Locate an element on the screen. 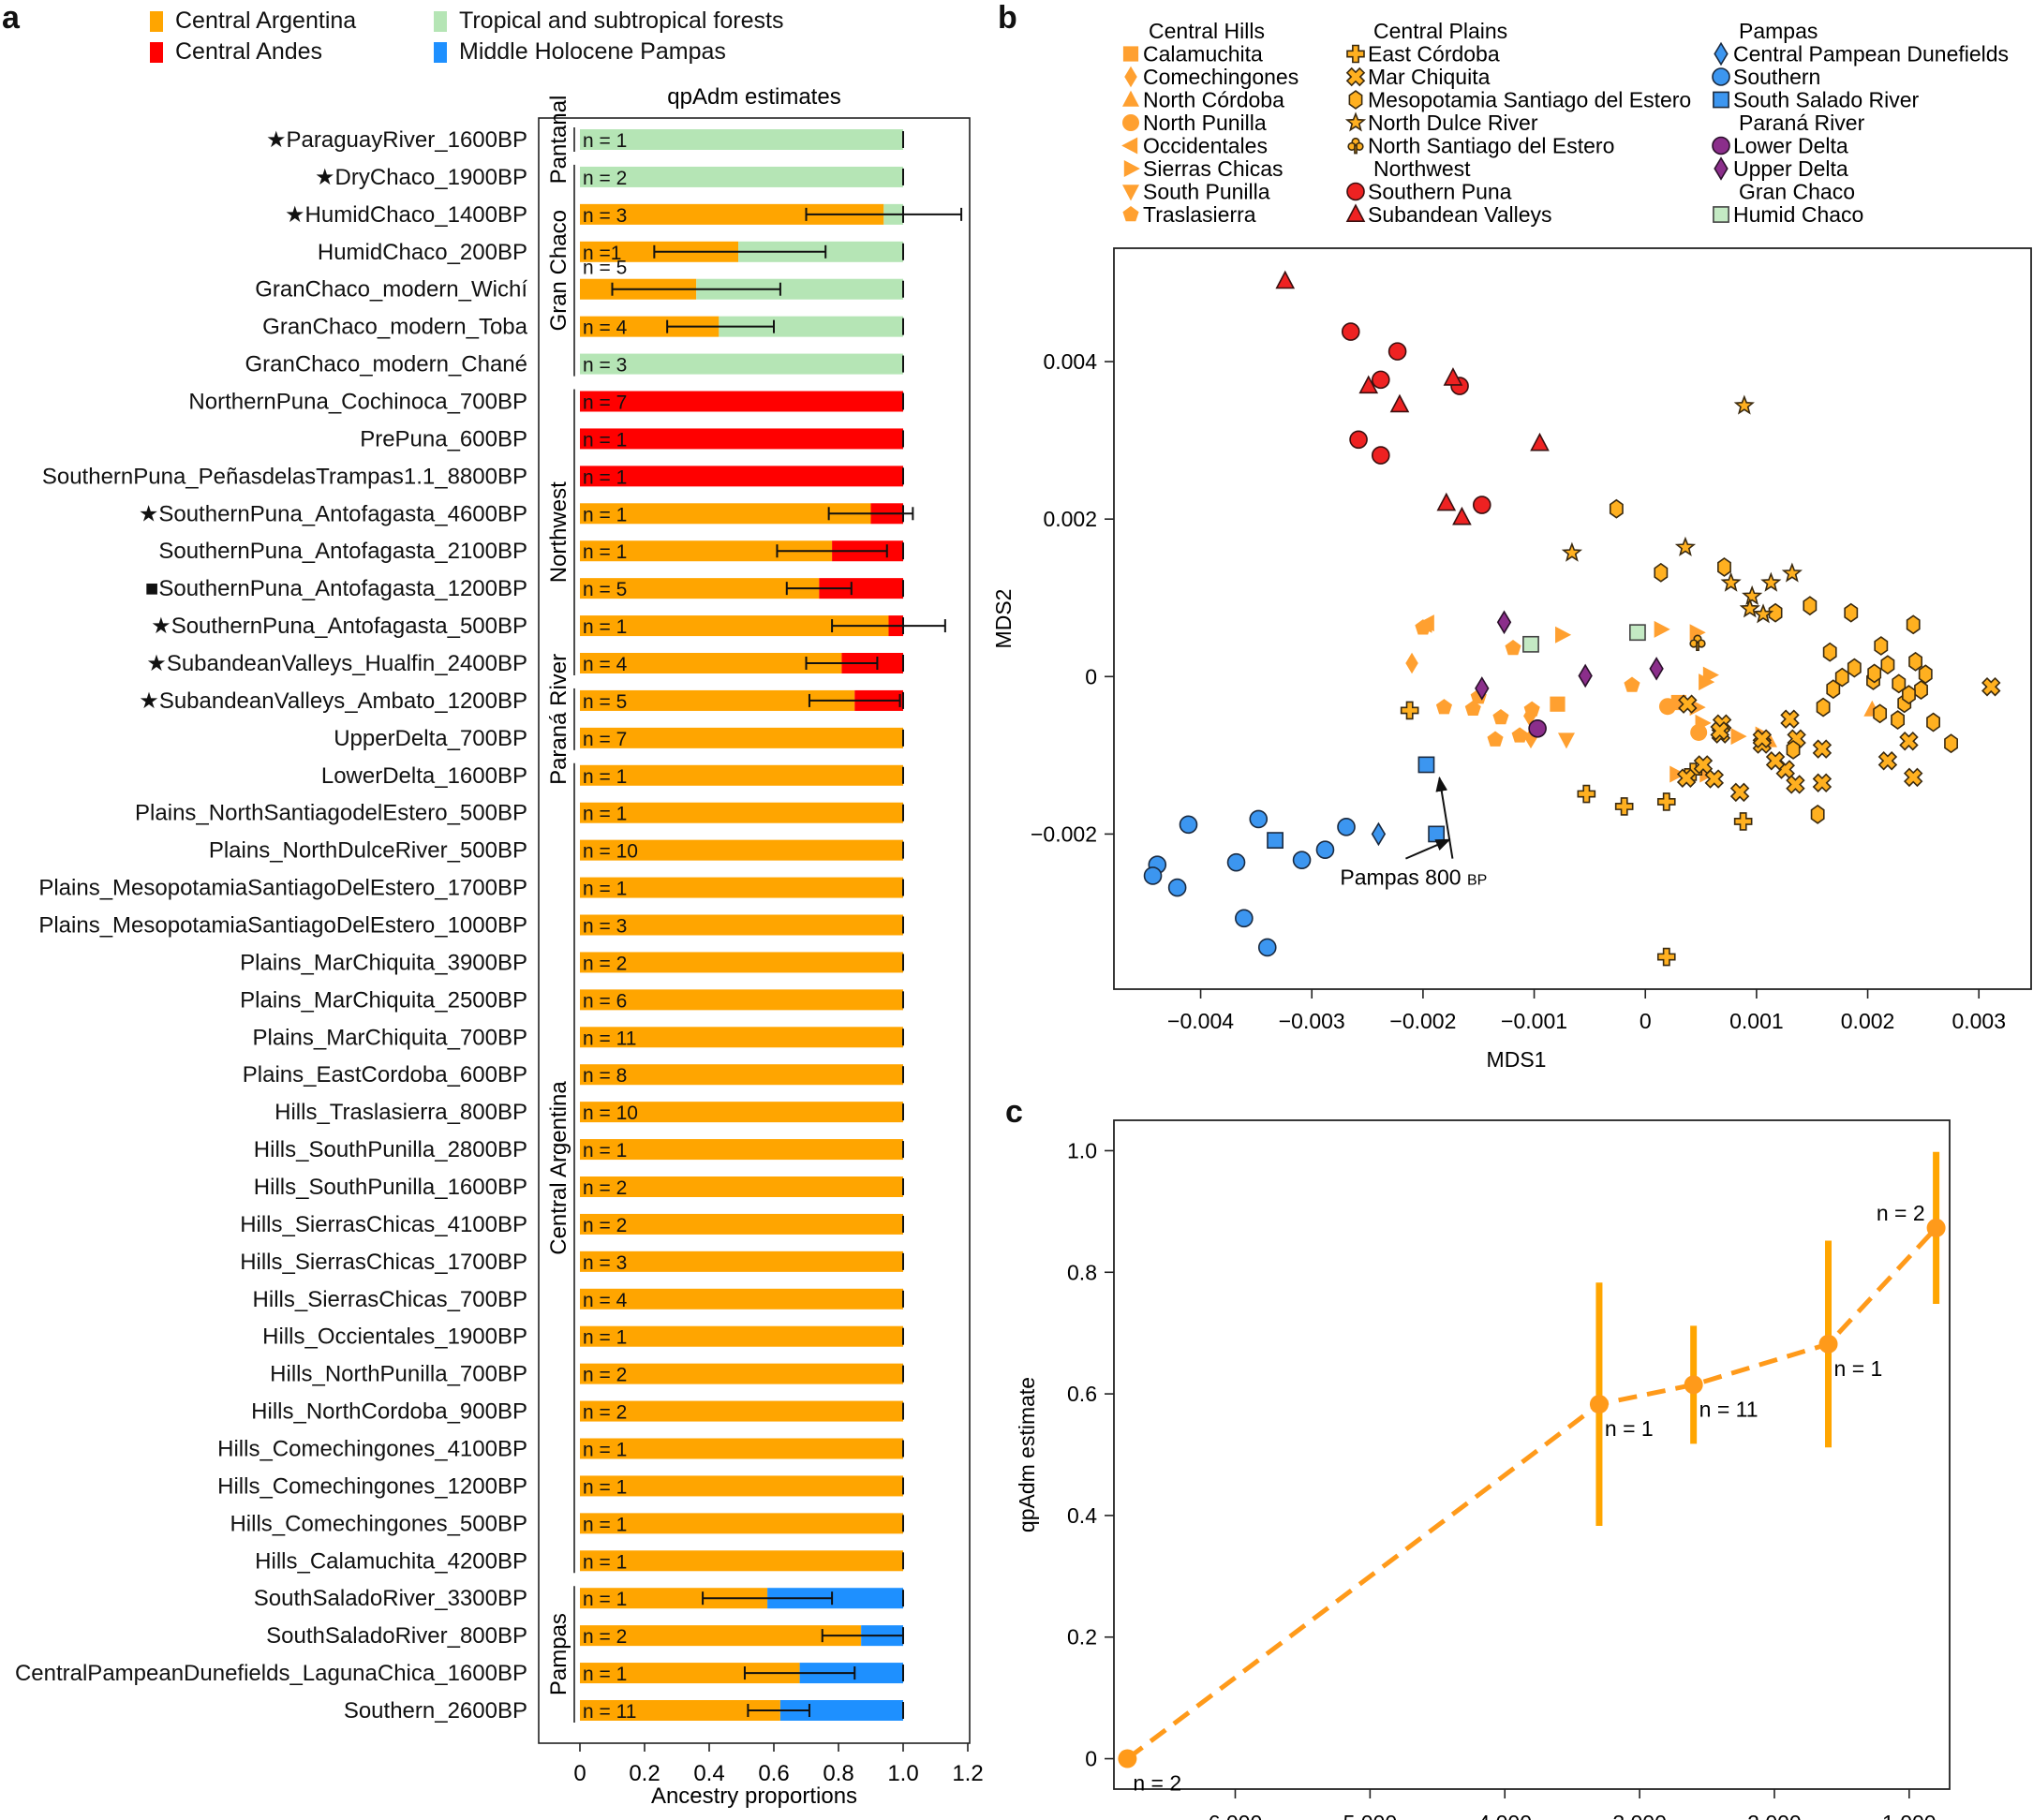 This screenshot has height=1820, width=2033. row-label: Plains_MarChiquita_700BP is located at coordinates (389, 1037).